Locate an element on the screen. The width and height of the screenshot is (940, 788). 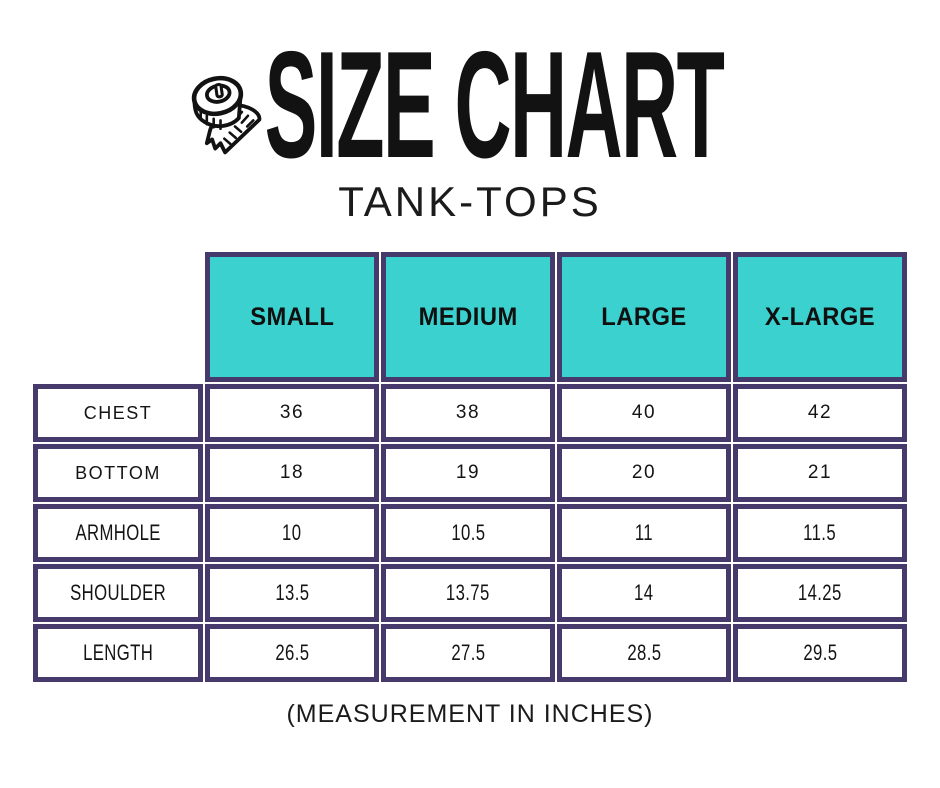
column-header-xlarge: X-LARGE is located at coordinates (820, 317).